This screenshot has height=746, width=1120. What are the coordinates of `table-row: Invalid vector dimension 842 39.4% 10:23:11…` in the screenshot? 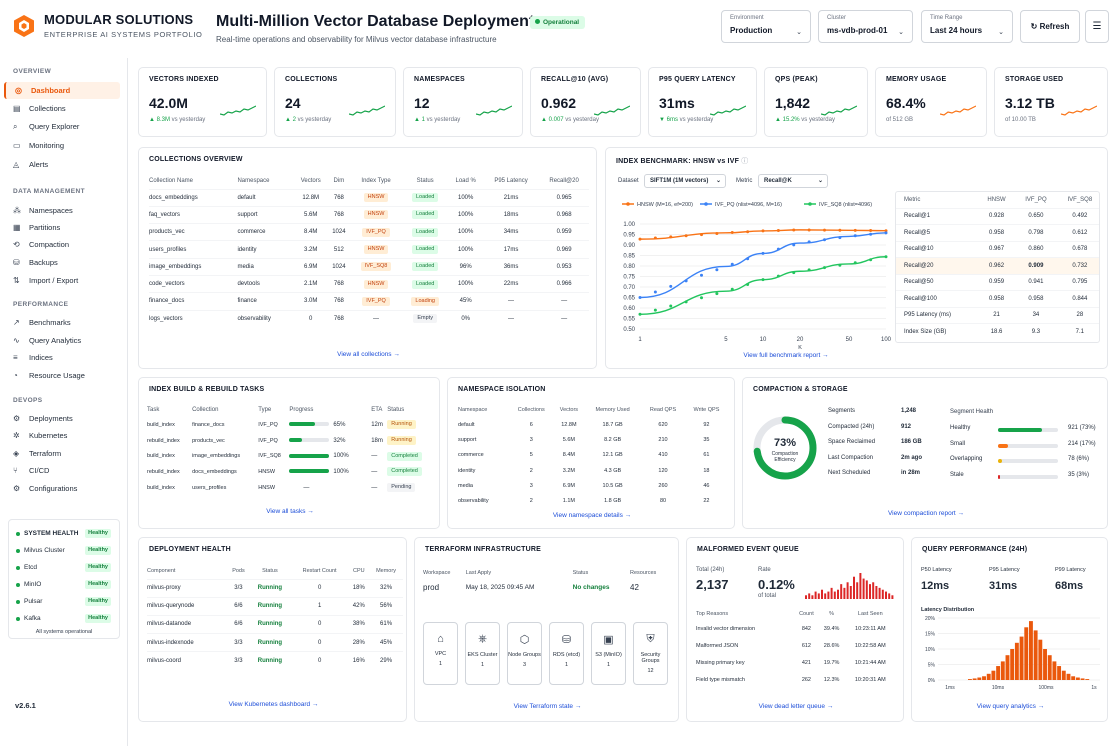 It's located at (796, 628).